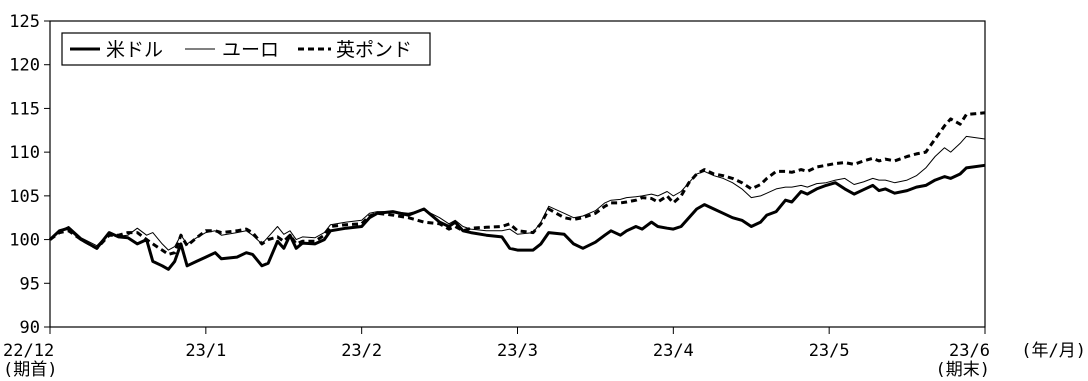 The width and height of the screenshot is (1088, 381). I want to click on legend-box, so click(246, 49).